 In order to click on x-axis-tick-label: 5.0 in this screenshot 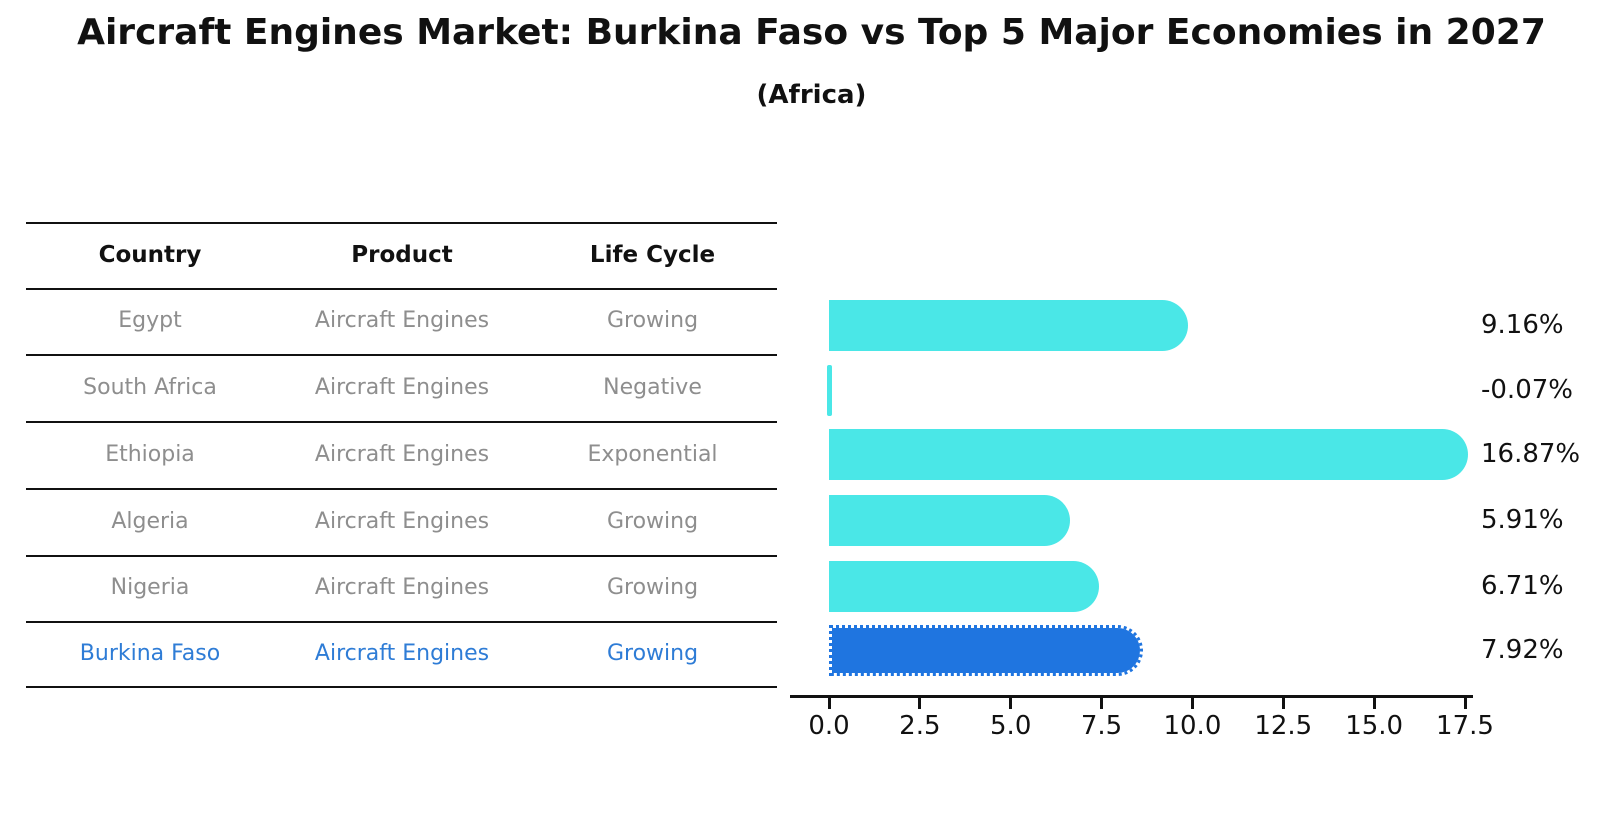, I will do `click(1011, 726)`.